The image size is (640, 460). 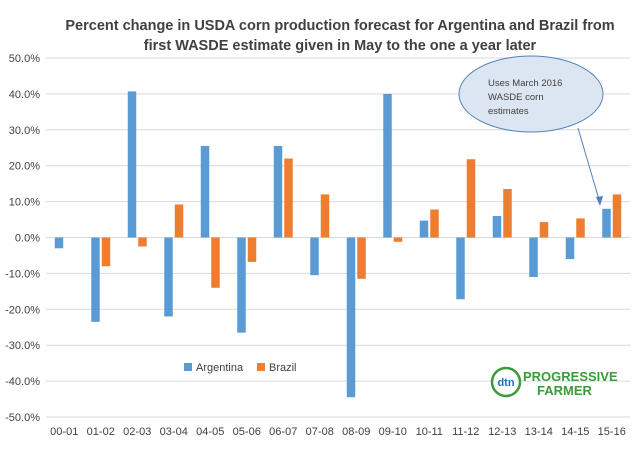 What do you see at coordinates (465, 432) in the screenshot?
I see `x-tick-label: 11-12` at bounding box center [465, 432].